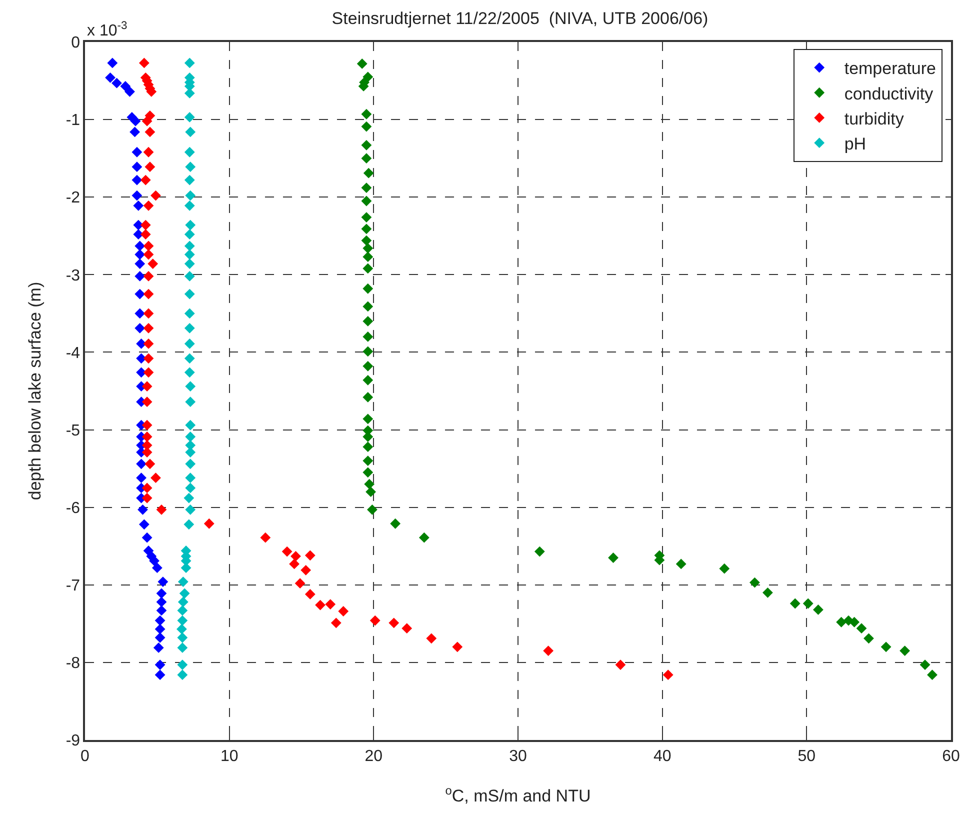 The width and height of the screenshot is (972, 815). What do you see at coordinates (807, 756) in the screenshot?
I see `x-tick-label: 50` at bounding box center [807, 756].